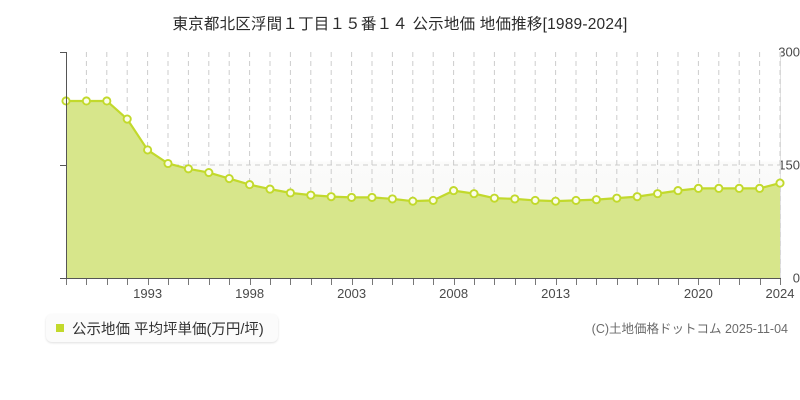 This screenshot has height=400, width=800. I want to click on page-title: 東京都北区浮間１丁目１５番１４ 公示地価 地価推移[1989-2024], so click(400, 24).